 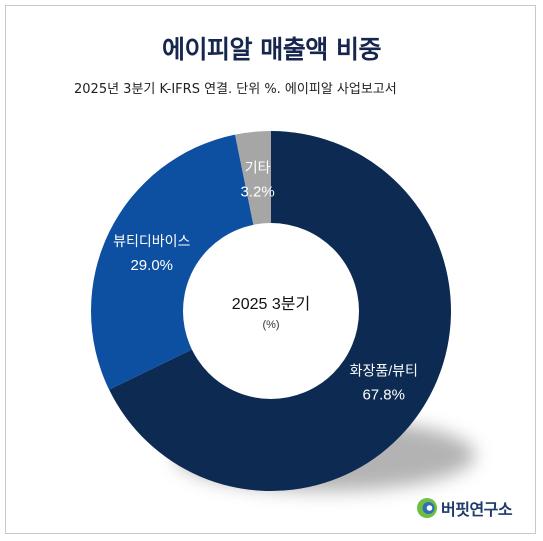 What do you see at coordinates (258, 192) in the screenshot?
I see `slice-value-2: 3.2%` at bounding box center [258, 192].